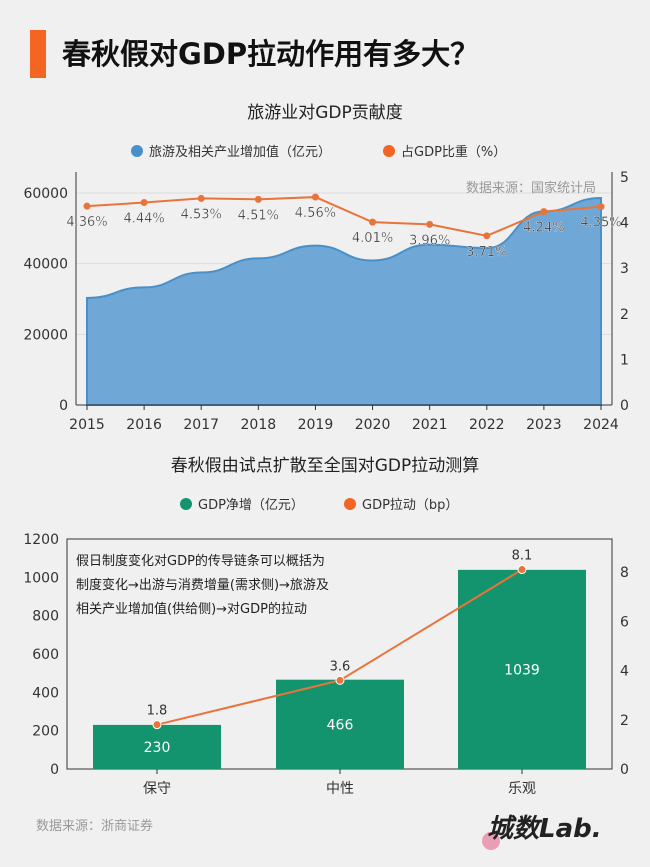 This screenshot has height=867, width=650. What do you see at coordinates (410, 505) in the screenshot?
I see `legend-label-line: GDP拉动（bp）` at bounding box center [410, 505].